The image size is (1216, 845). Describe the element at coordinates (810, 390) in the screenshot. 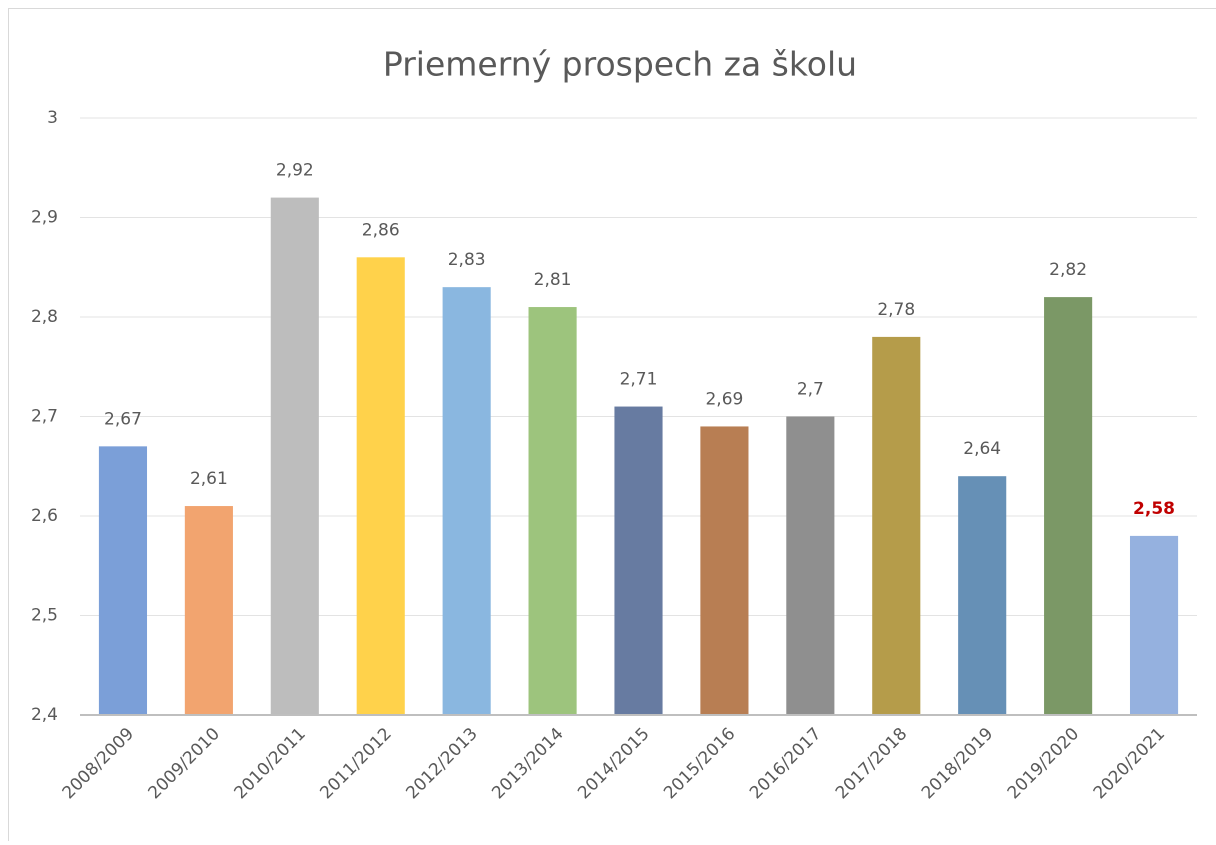

I see `data-label: 2,7` at that location.